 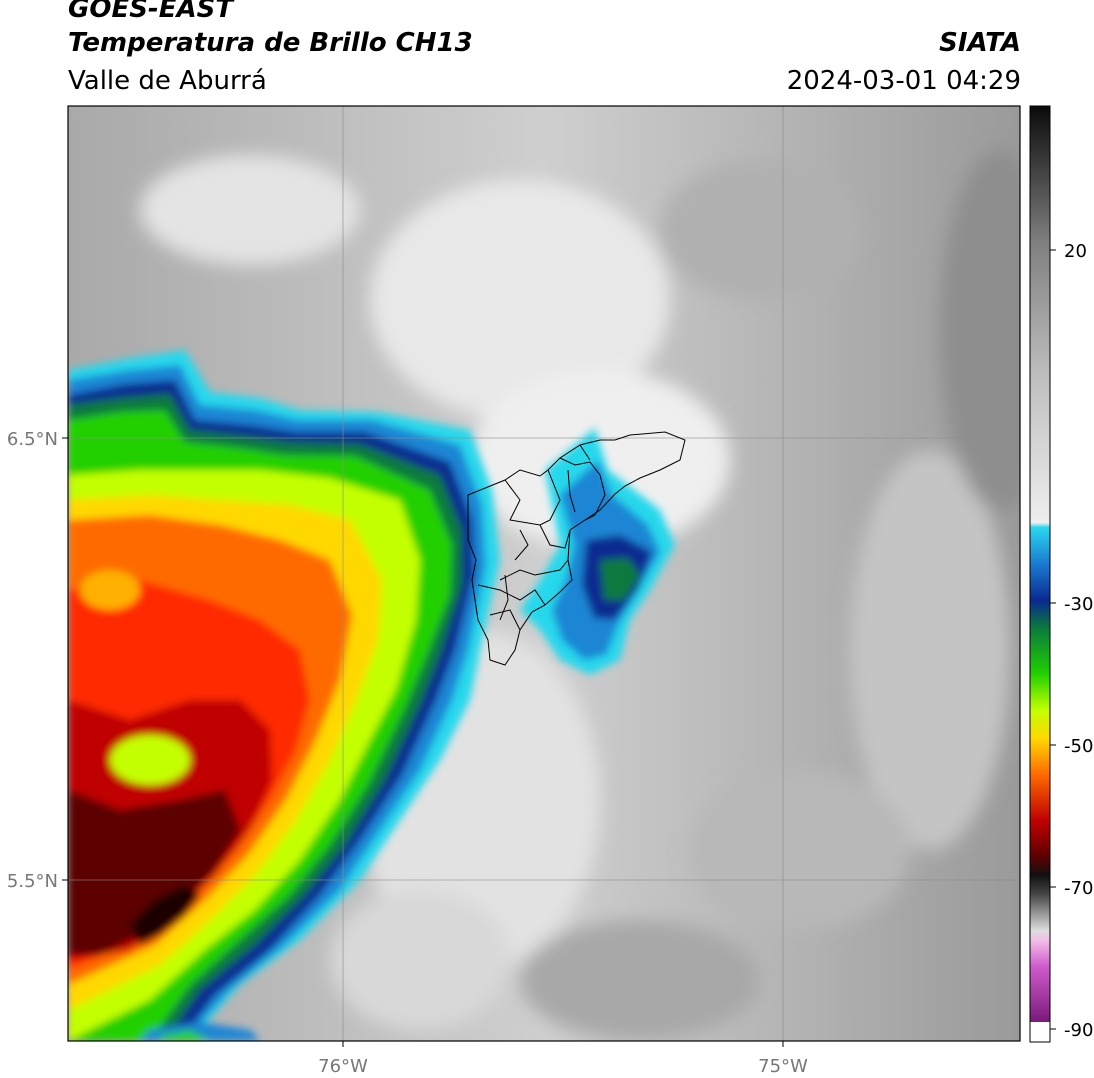 I want to click on colorbar-tick-label: 20, so click(x=1075, y=251).